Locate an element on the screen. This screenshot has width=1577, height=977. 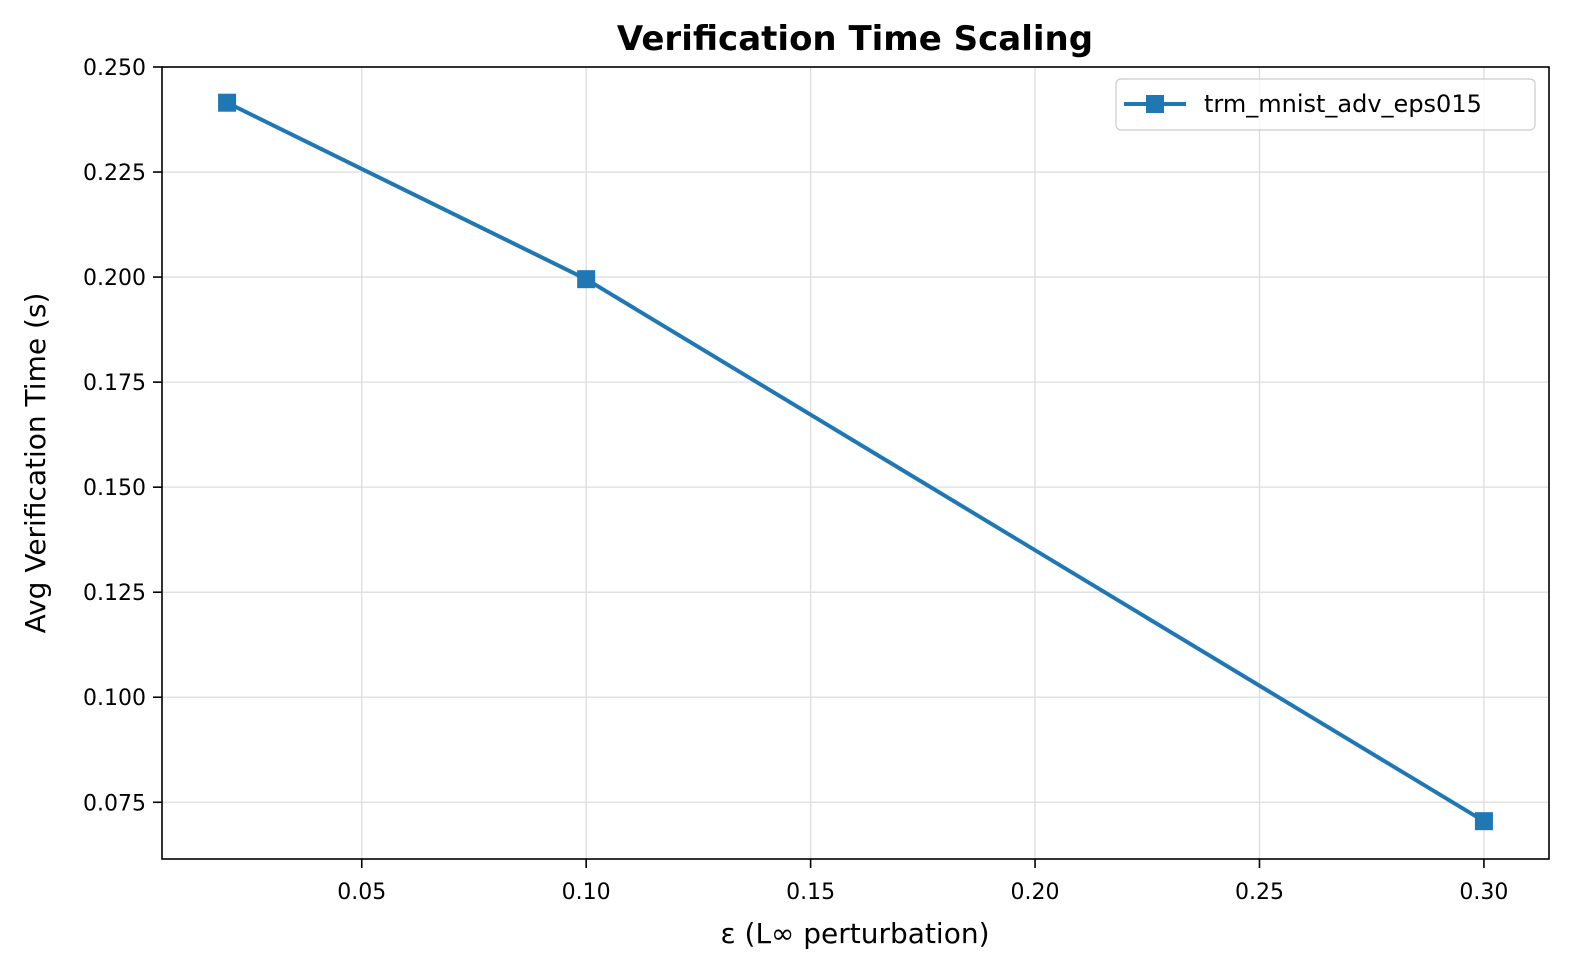
y-tick-label: 0.250 is located at coordinates (114, 68).